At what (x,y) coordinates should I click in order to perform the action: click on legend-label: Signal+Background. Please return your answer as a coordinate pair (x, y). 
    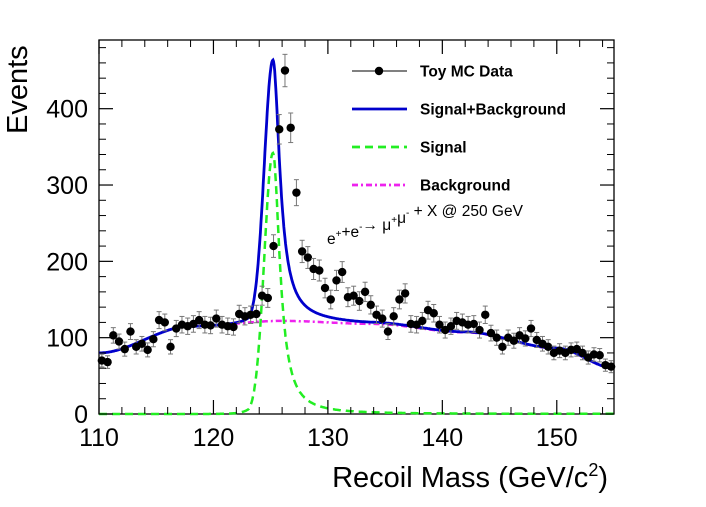
    Looking at the image, I should click on (493, 110).